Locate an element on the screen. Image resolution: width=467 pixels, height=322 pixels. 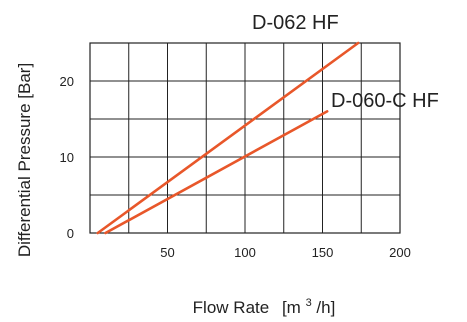
x-tick-label: 100 is located at coordinates (245, 252).